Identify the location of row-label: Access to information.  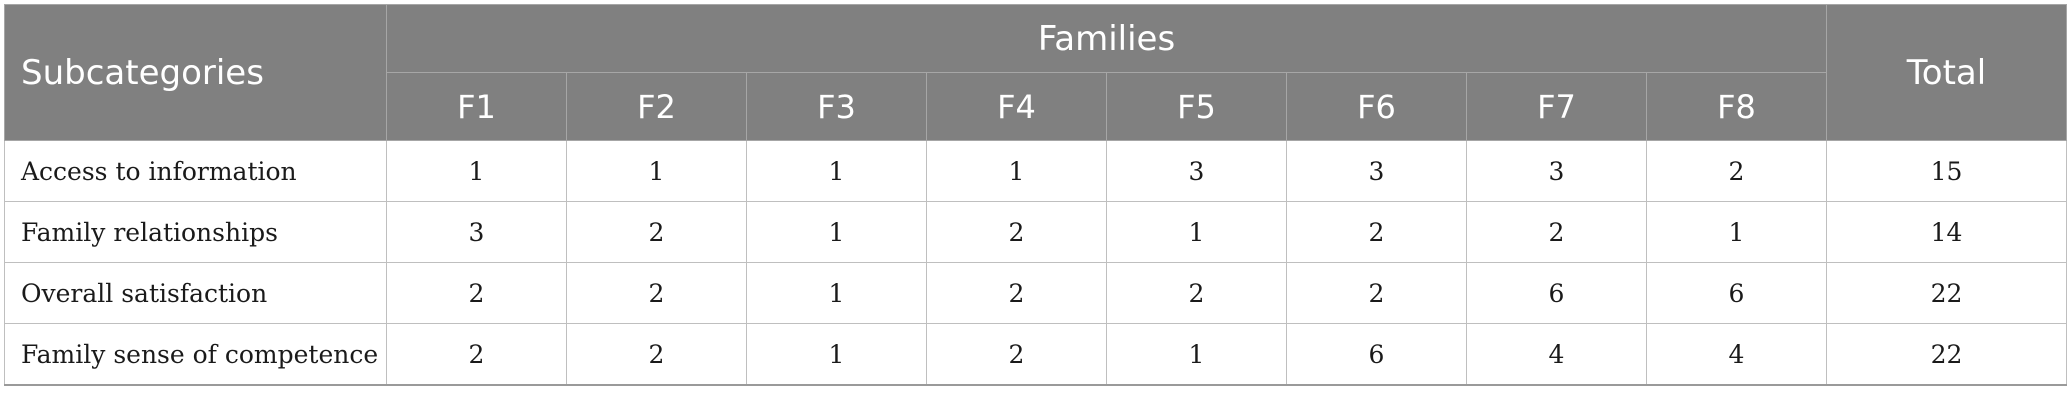
(195, 171).